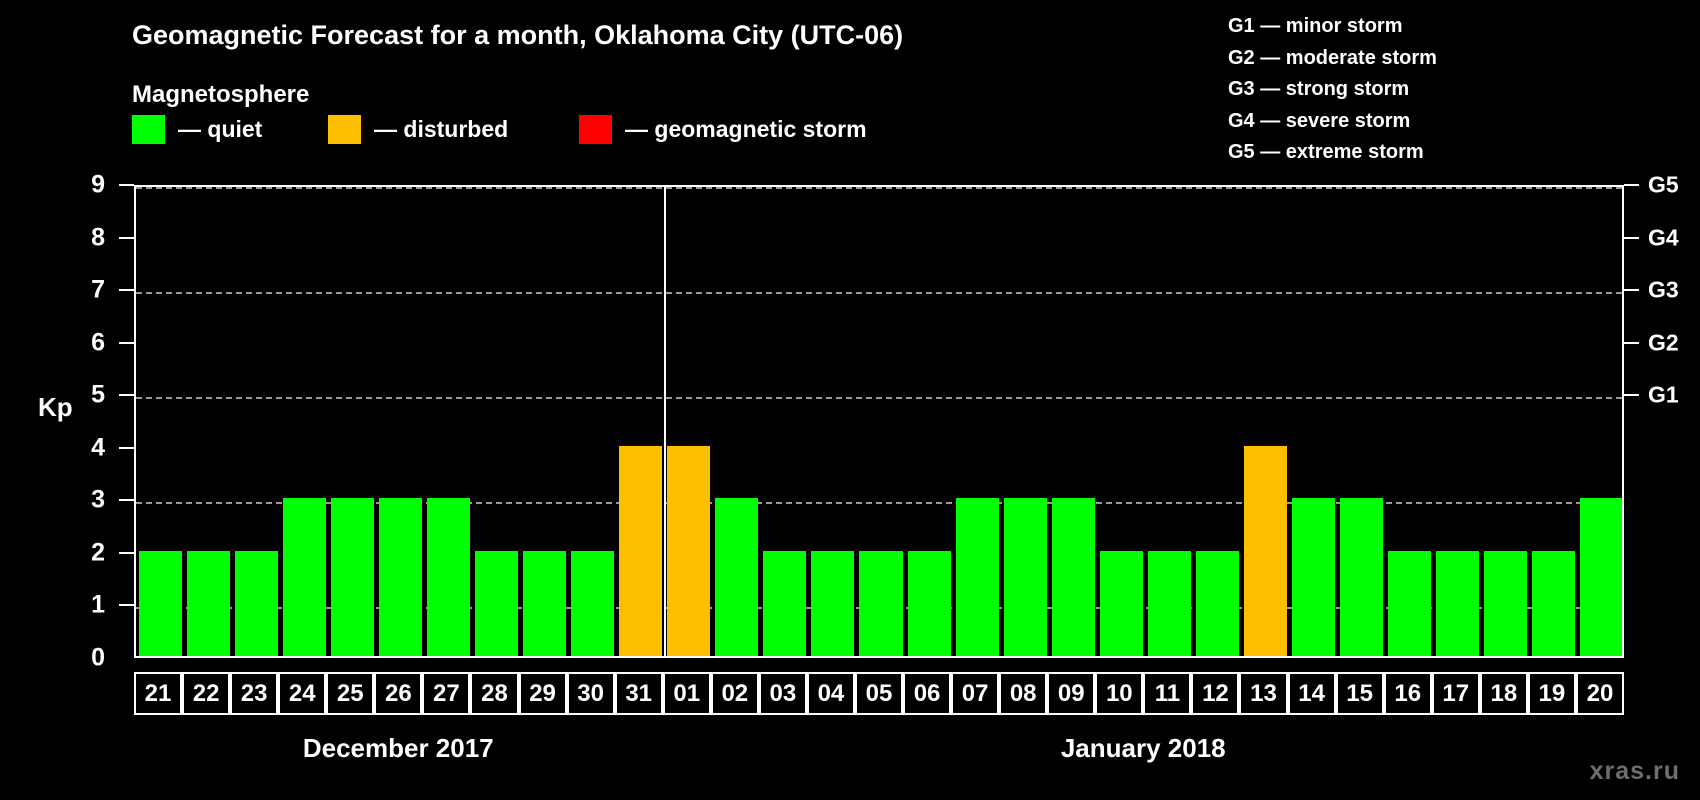 The height and width of the screenshot is (800, 1700). What do you see at coordinates (1143, 748) in the screenshot?
I see `month-label-1: January 2018` at bounding box center [1143, 748].